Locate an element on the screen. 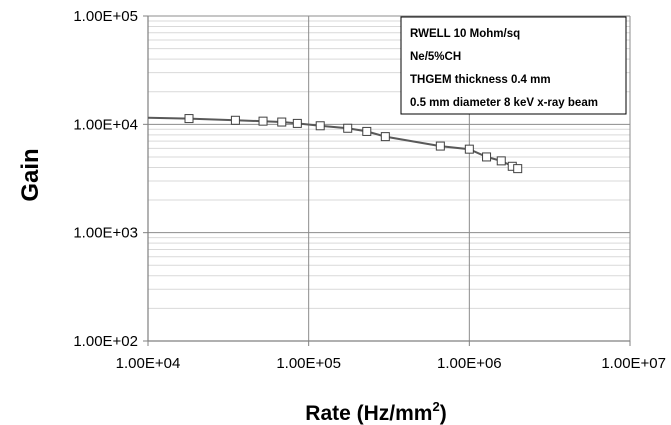  series-line is located at coordinates (333, 143).